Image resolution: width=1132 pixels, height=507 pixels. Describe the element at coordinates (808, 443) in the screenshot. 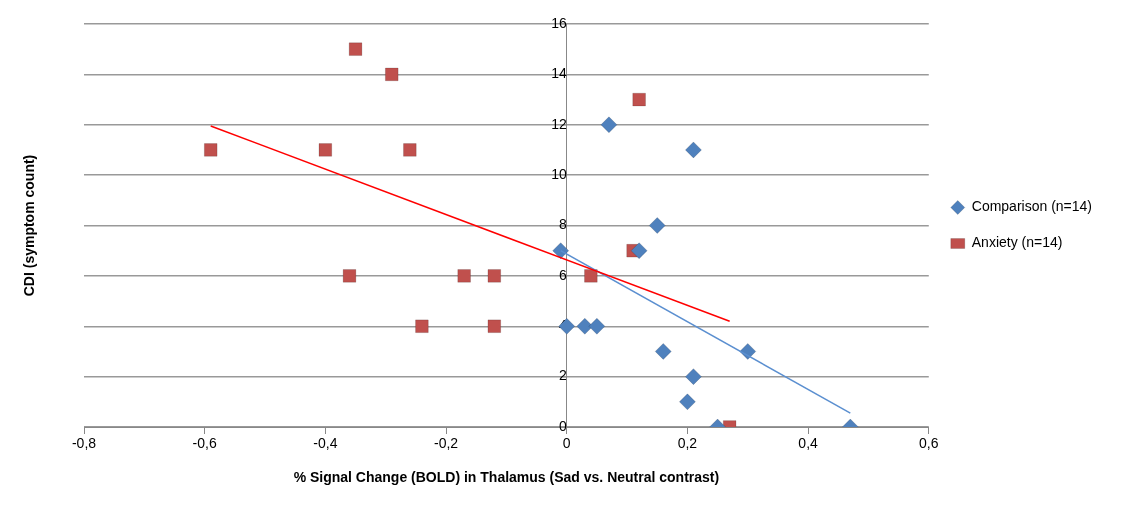

I see `x-tick-label: 0,4` at that location.